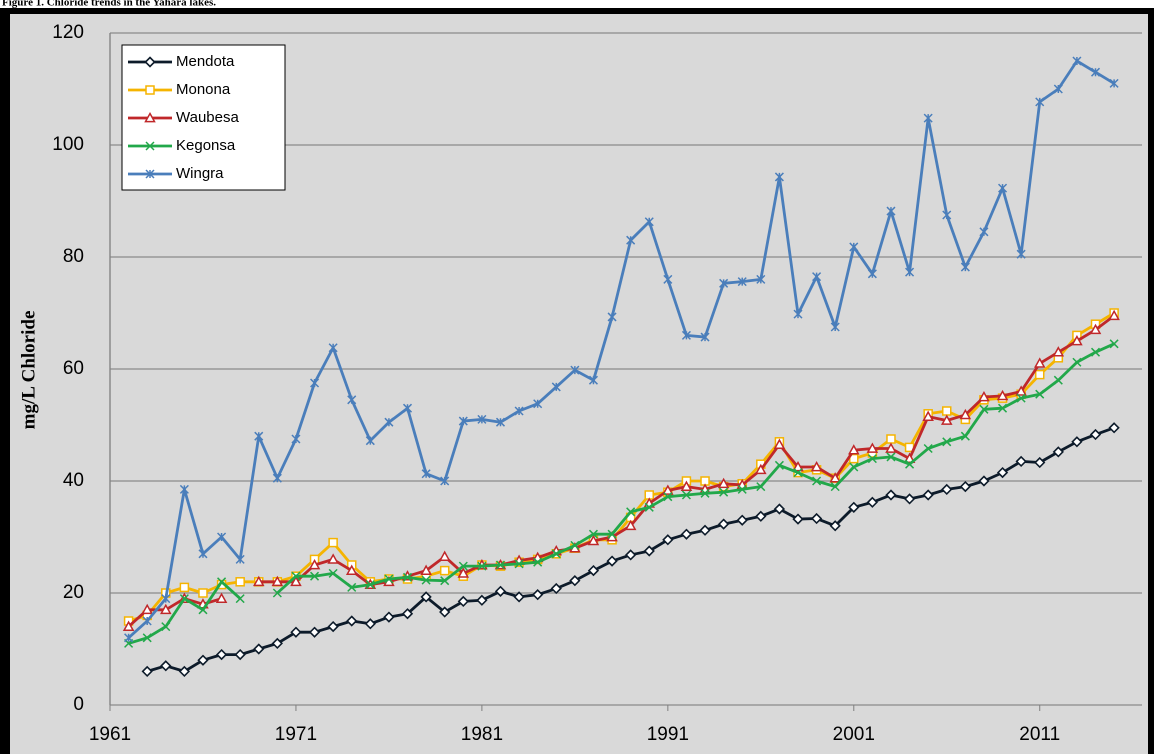 This screenshot has height=754, width=1154. I want to click on legend-label: Monona, so click(203, 89).